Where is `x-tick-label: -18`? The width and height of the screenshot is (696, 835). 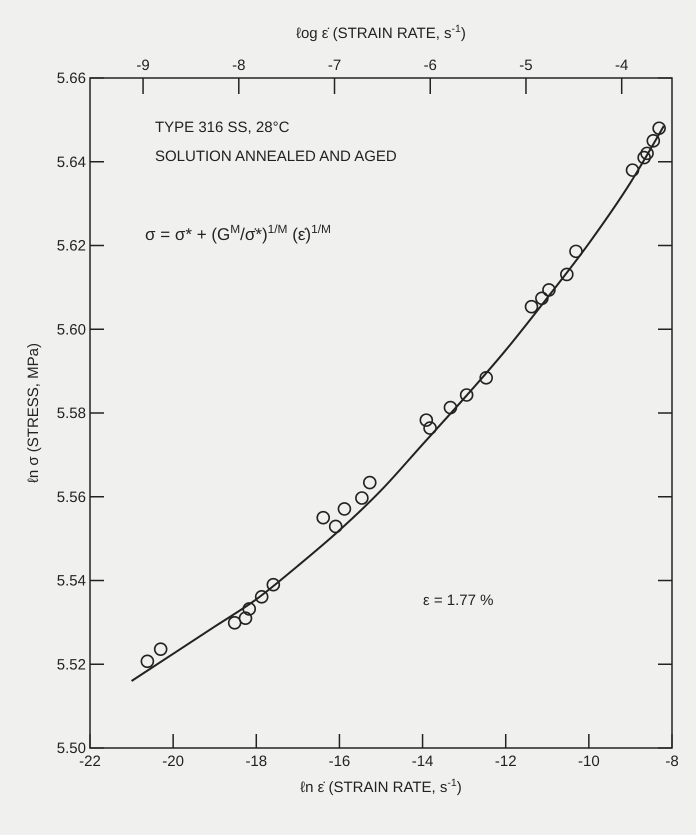
x-tick-label: -18 is located at coordinates (256, 761).